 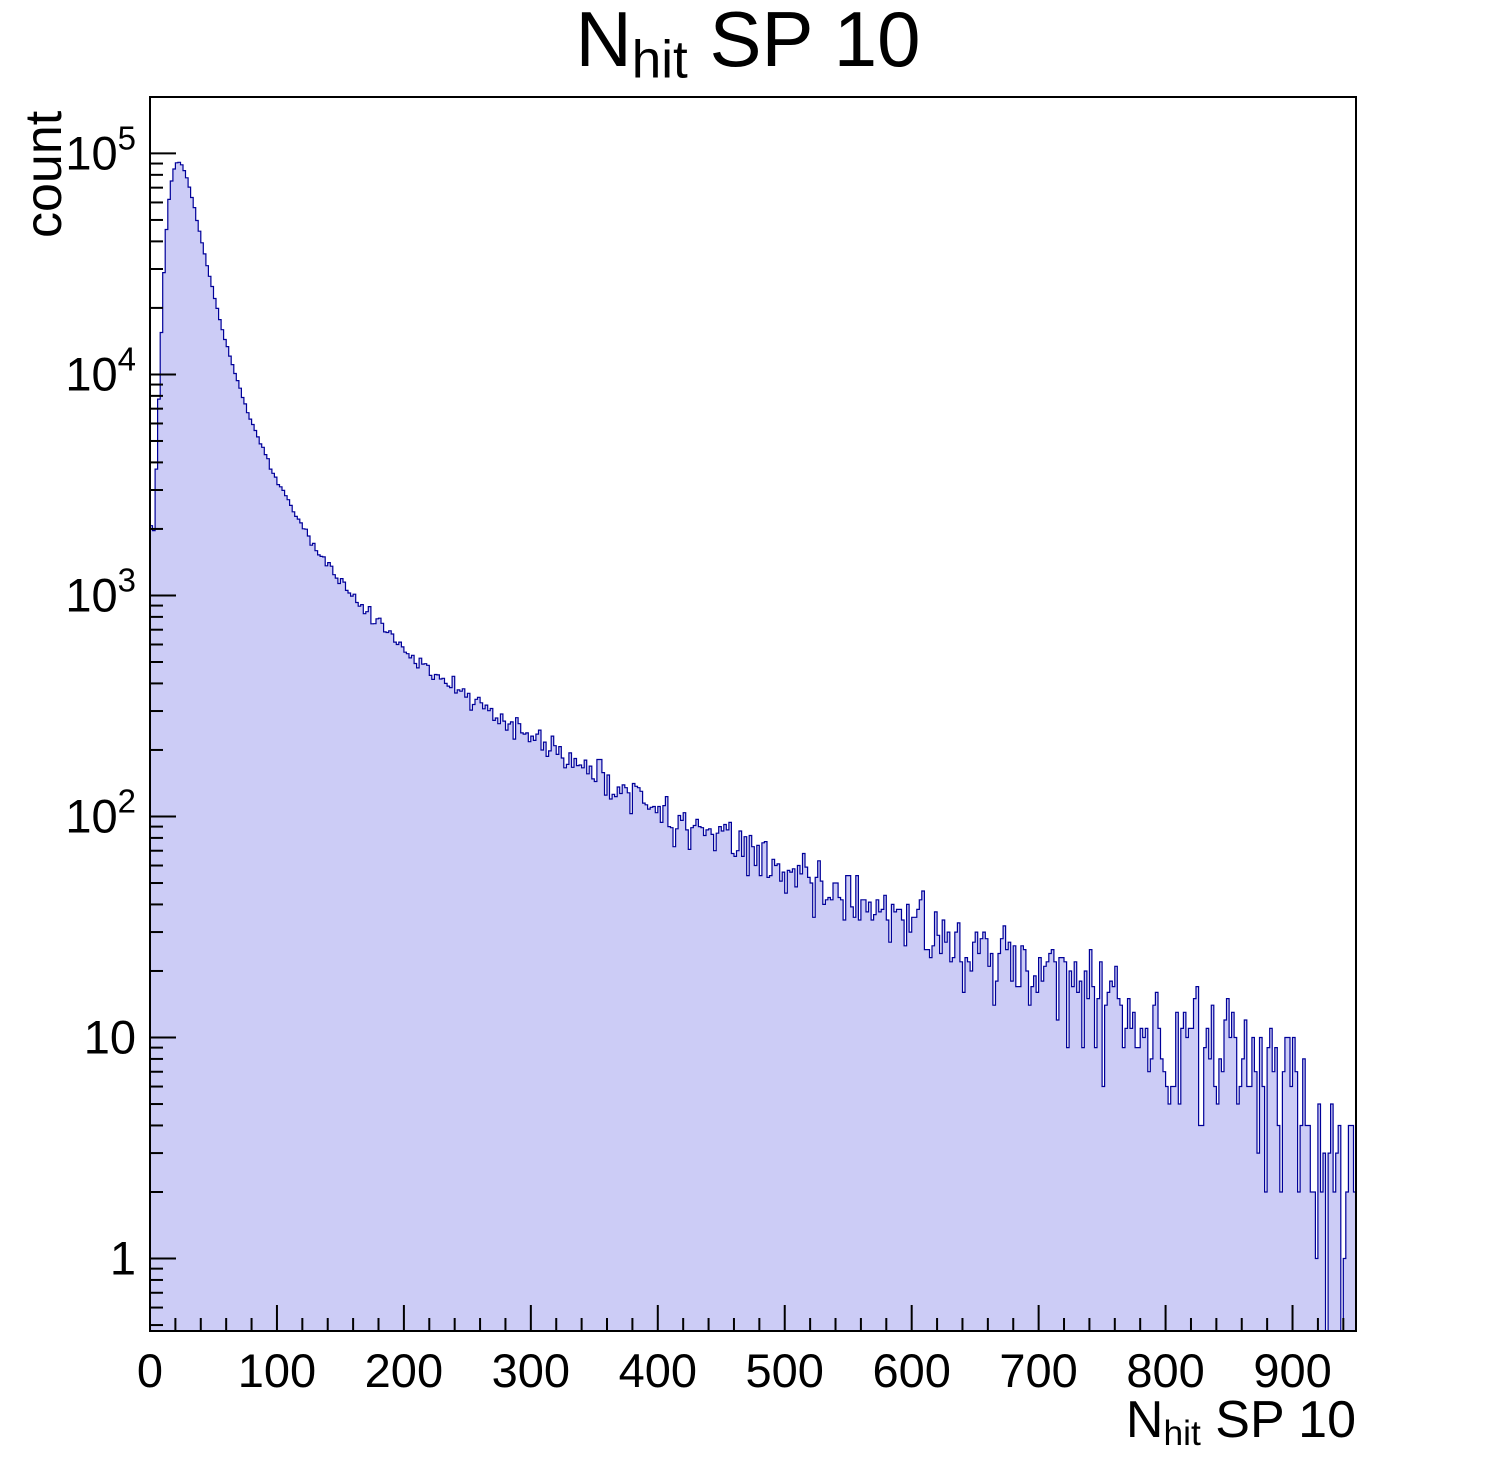 I want to click on x-axis-title-subscript: hit, so click(x=1182, y=1433).